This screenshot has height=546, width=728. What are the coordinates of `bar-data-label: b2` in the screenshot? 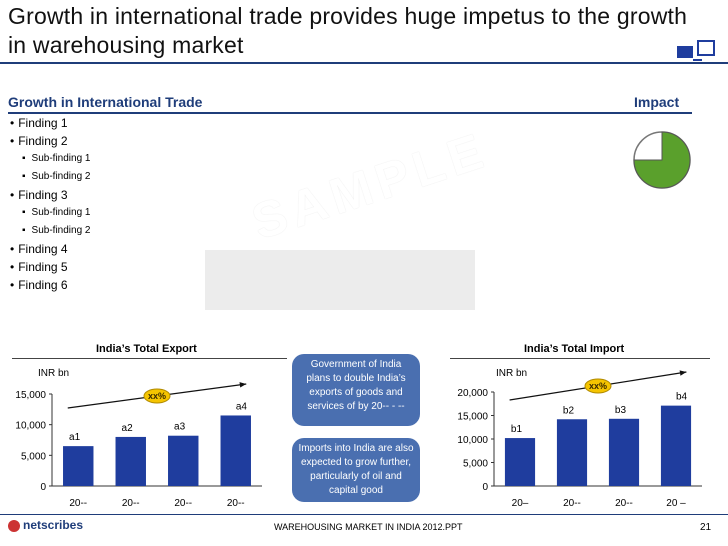 It's located at (569, 410).